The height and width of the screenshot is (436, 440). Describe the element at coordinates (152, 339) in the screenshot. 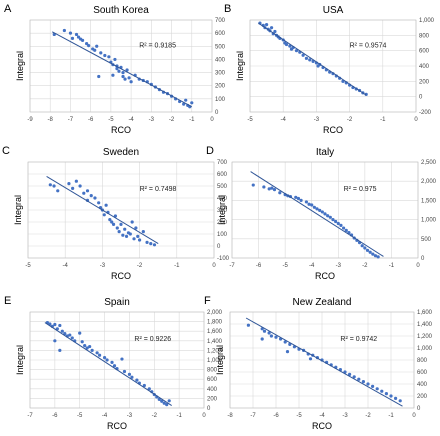

I see `r-squared-label: R² = 0.9226` at that location.